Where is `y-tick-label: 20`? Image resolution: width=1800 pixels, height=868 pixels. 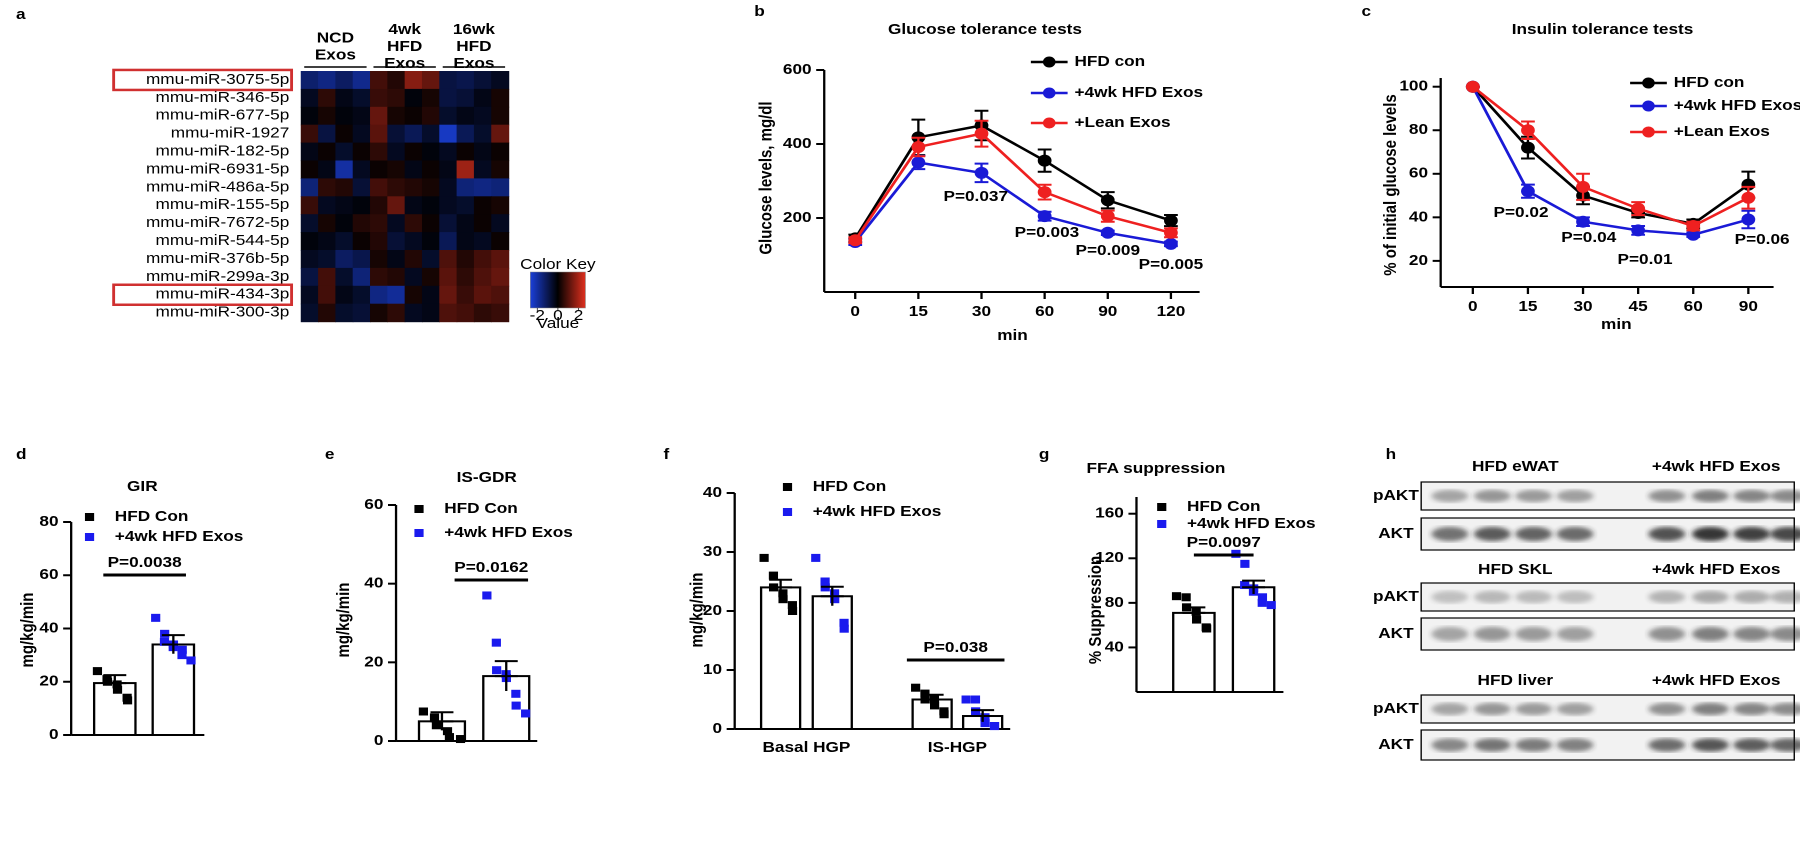 y-tick-label: 20 is located at coordinates (373, 661).